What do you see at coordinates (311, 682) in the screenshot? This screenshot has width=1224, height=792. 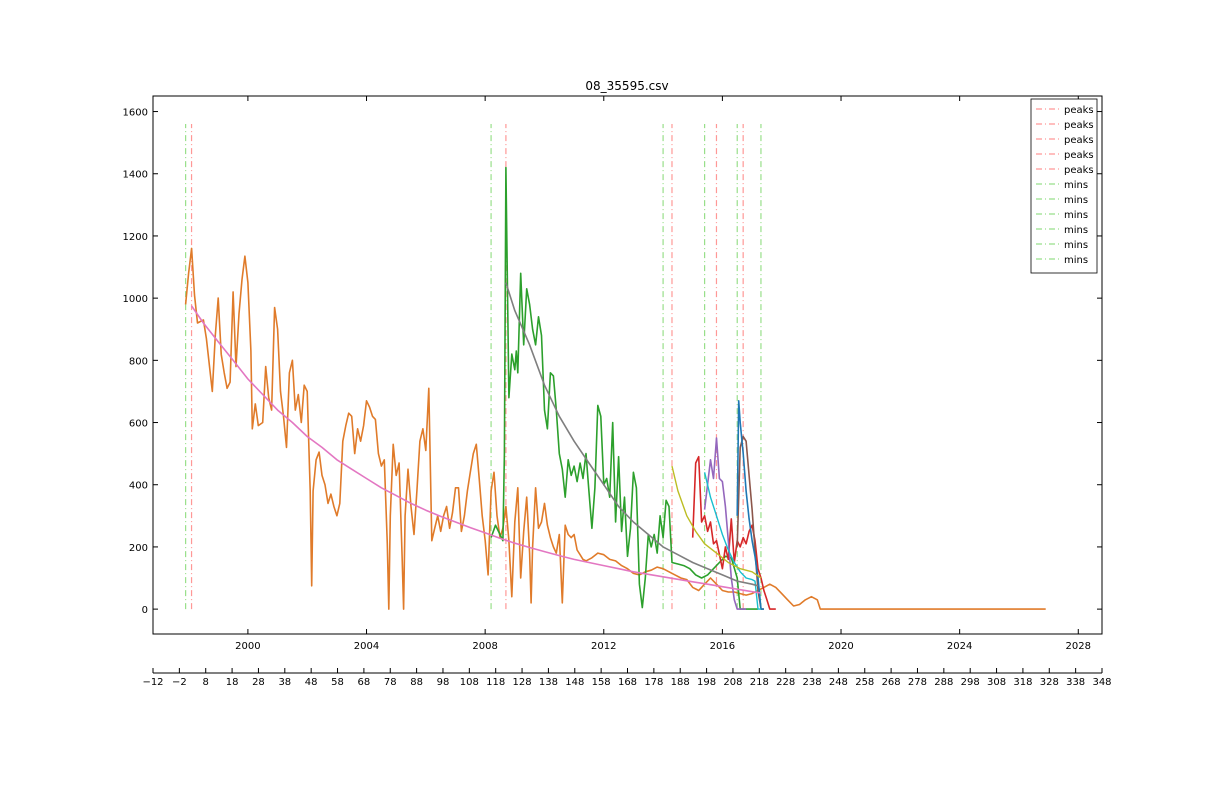 I see `x2-tick-label-48: 48` at bounding box center [311, 682].